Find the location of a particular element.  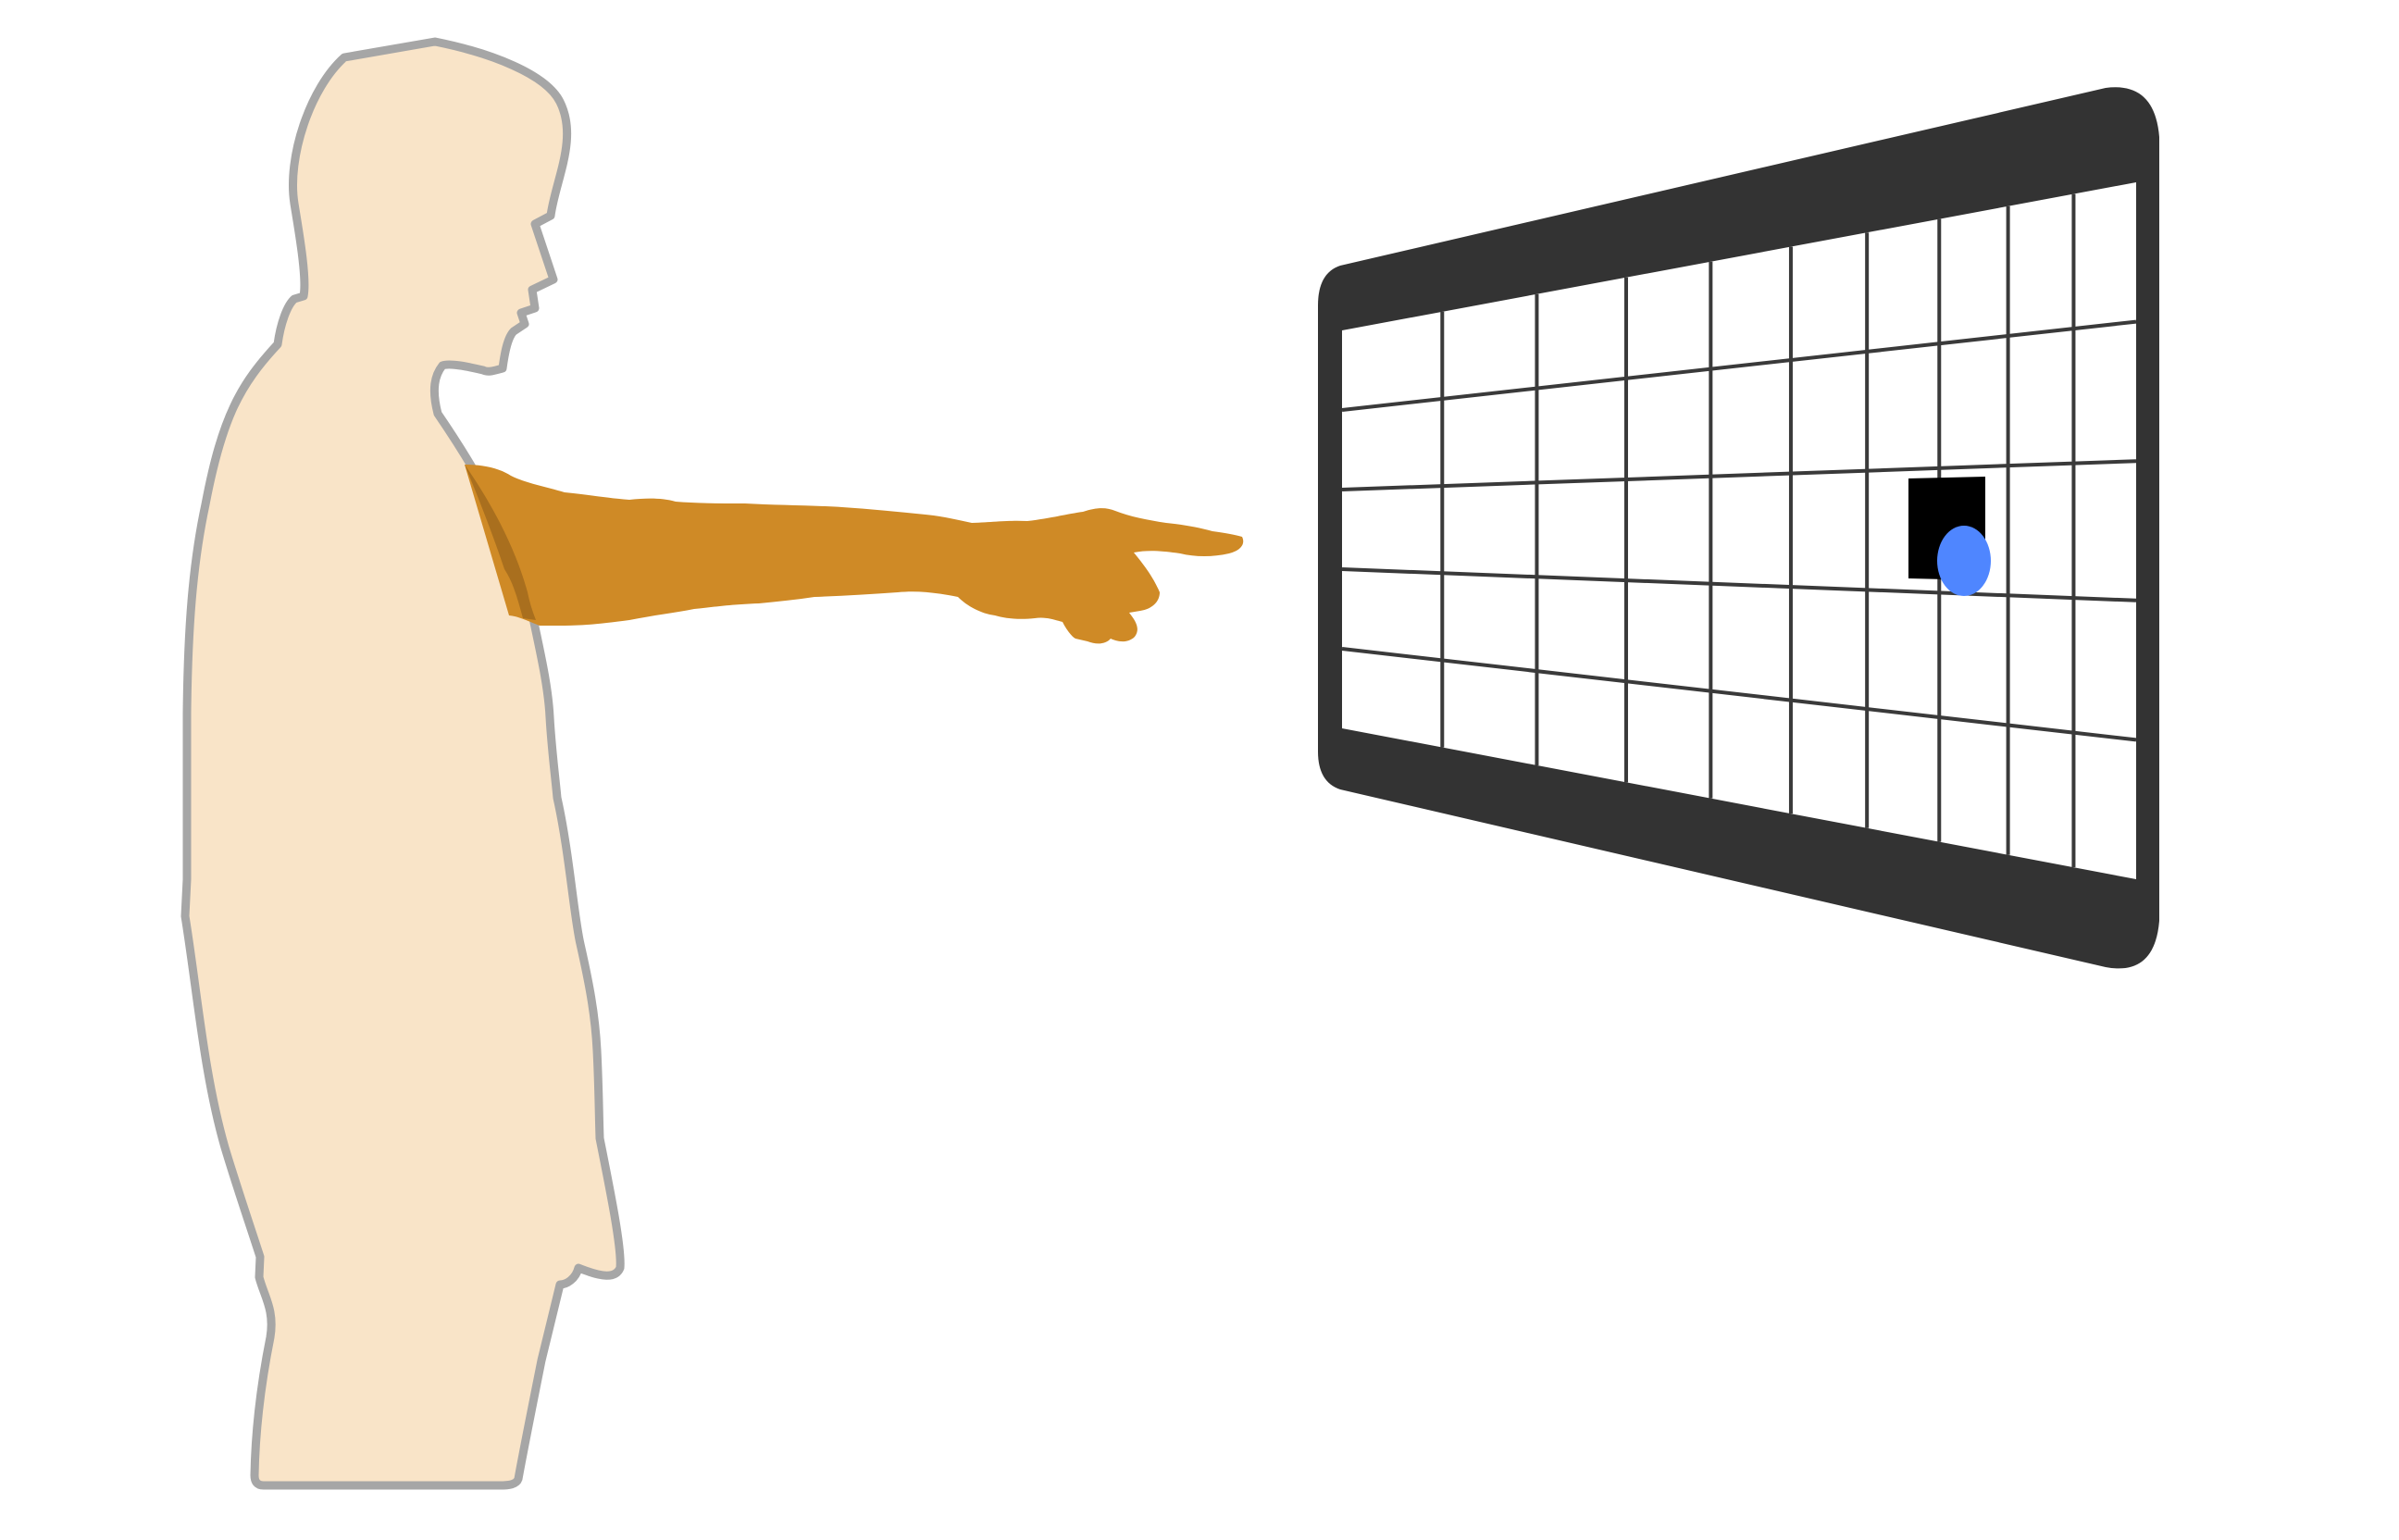

shoulder-overlap is located at coordinates (500, 542).